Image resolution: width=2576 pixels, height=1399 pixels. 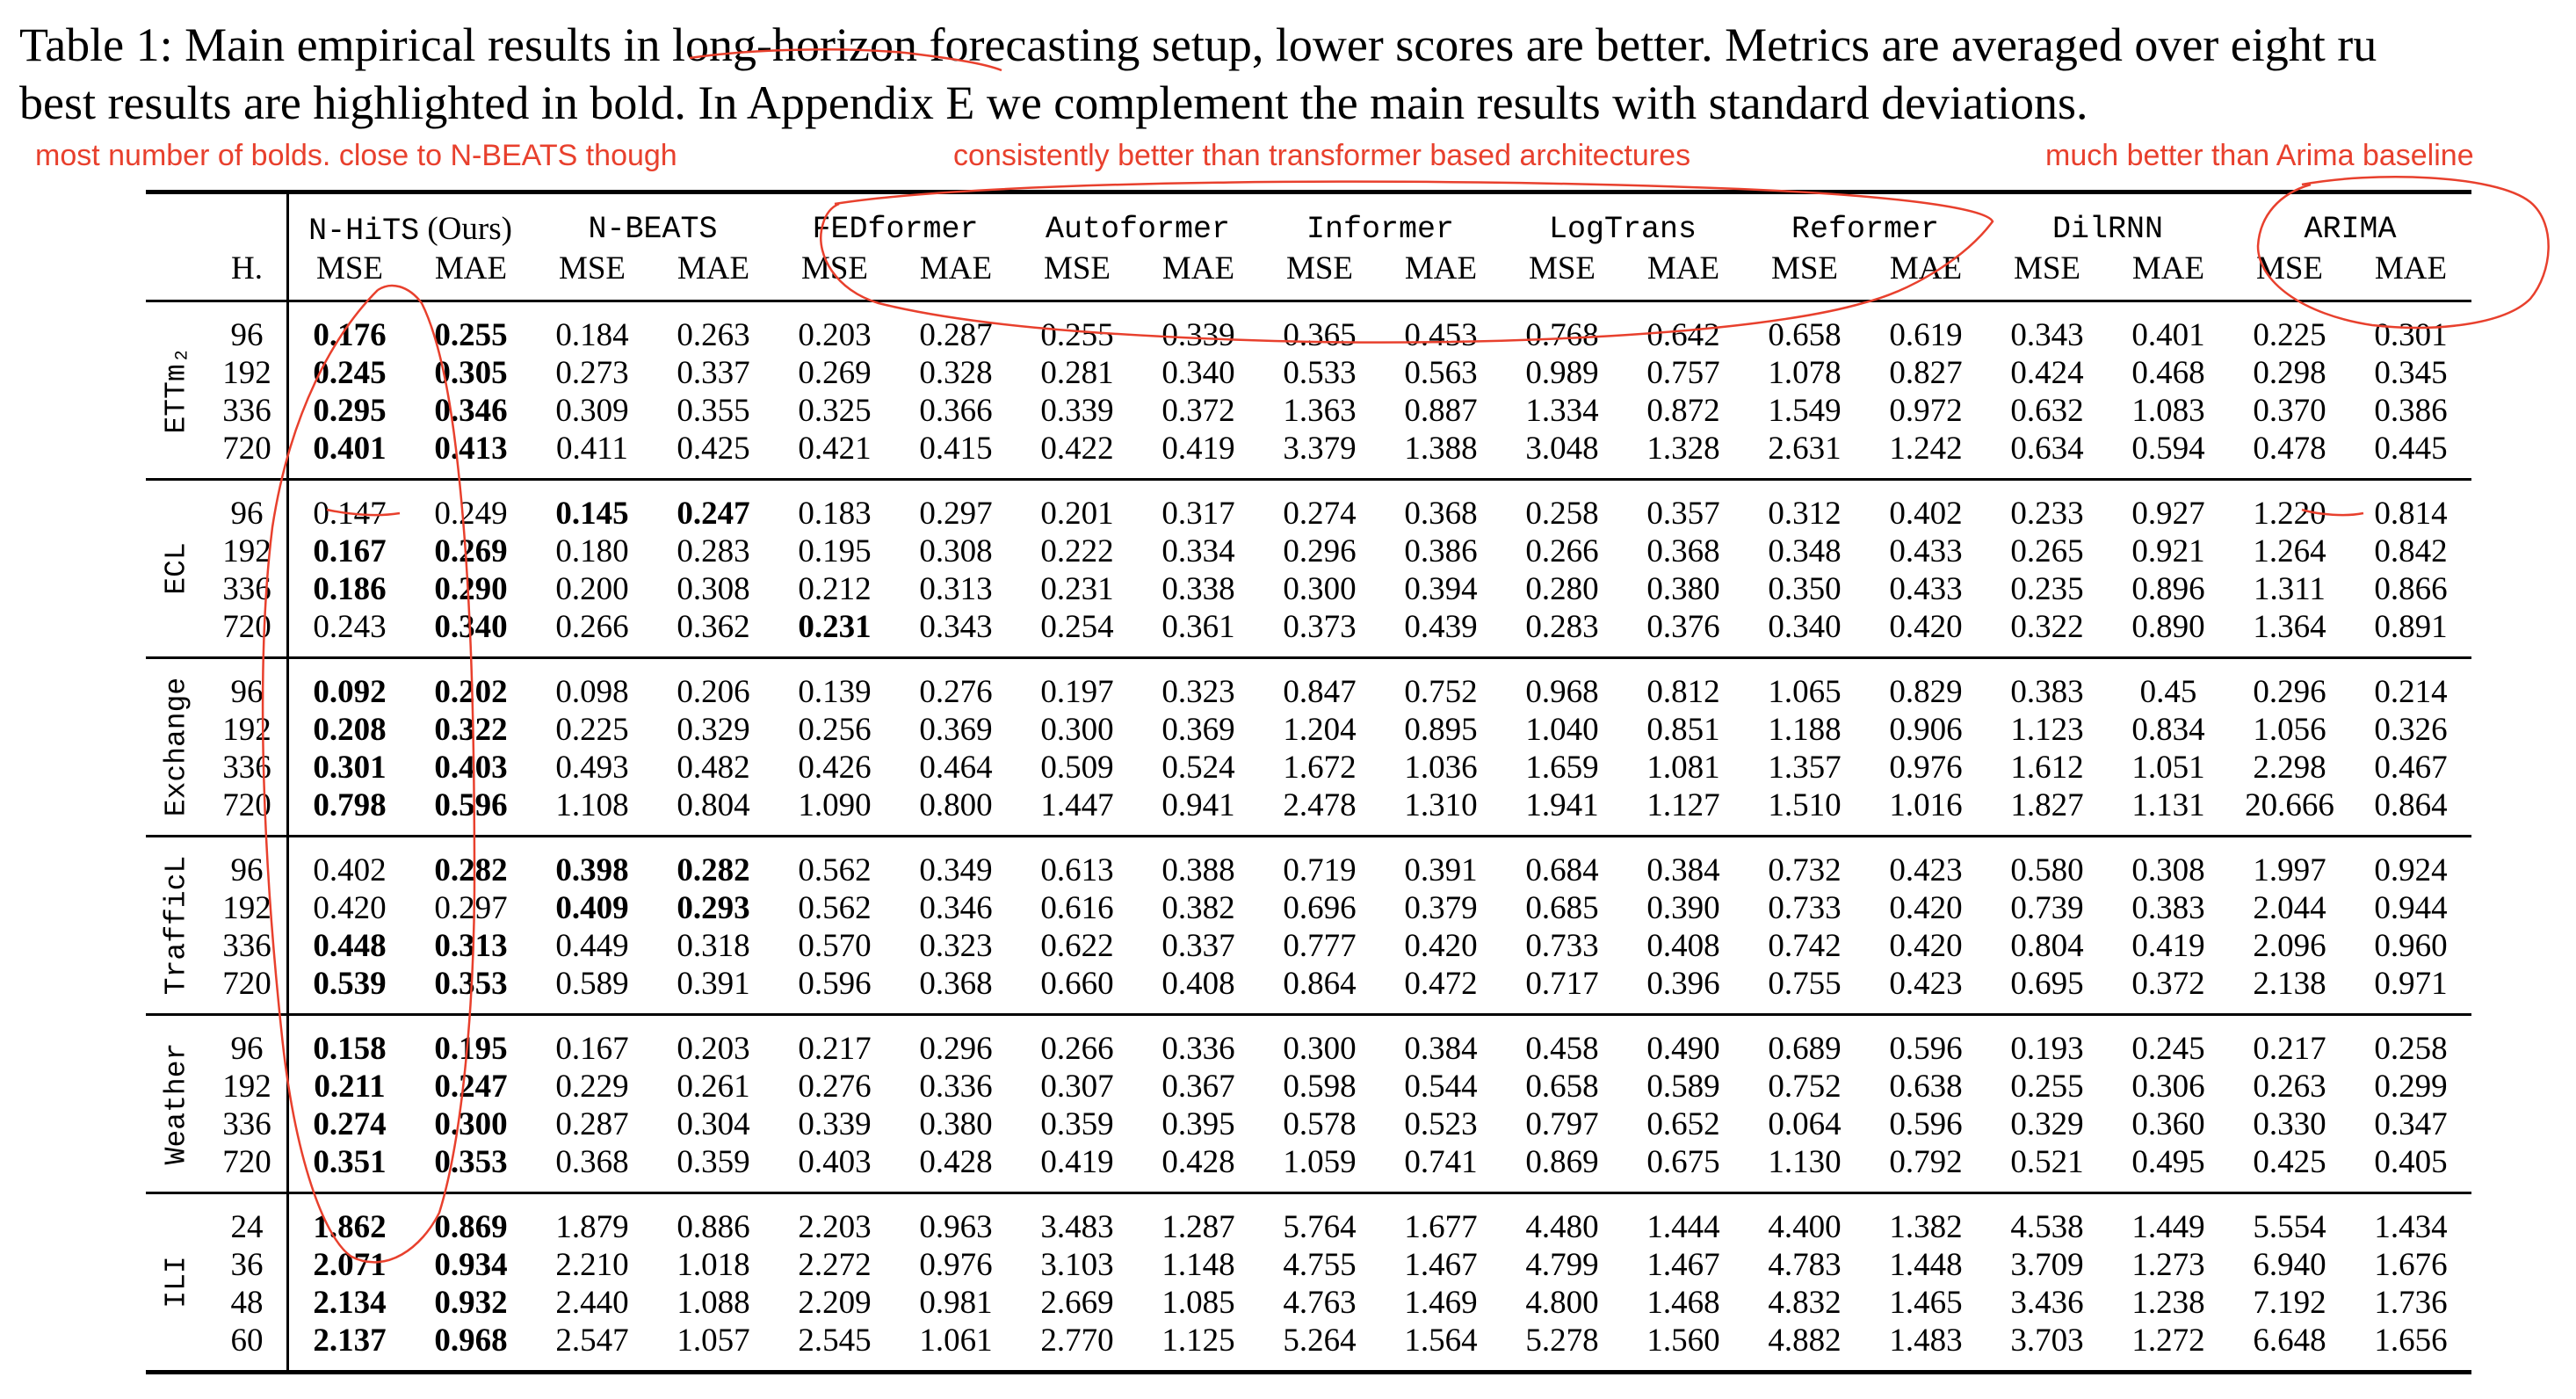 I want to click on value-cell: 4.763, so click(x=1320, y=1303).